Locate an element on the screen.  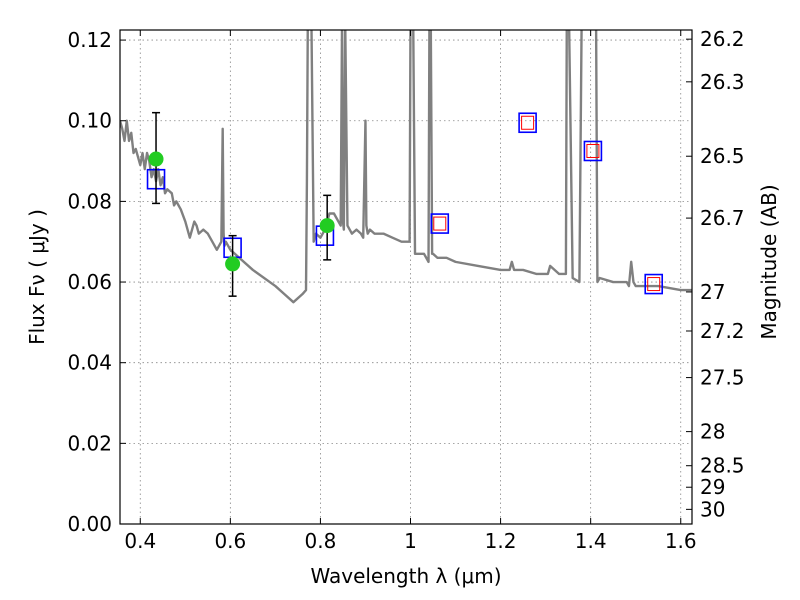
y-axis-title: Flux Fν ( μJy ) is located at coordinates (37, 277).